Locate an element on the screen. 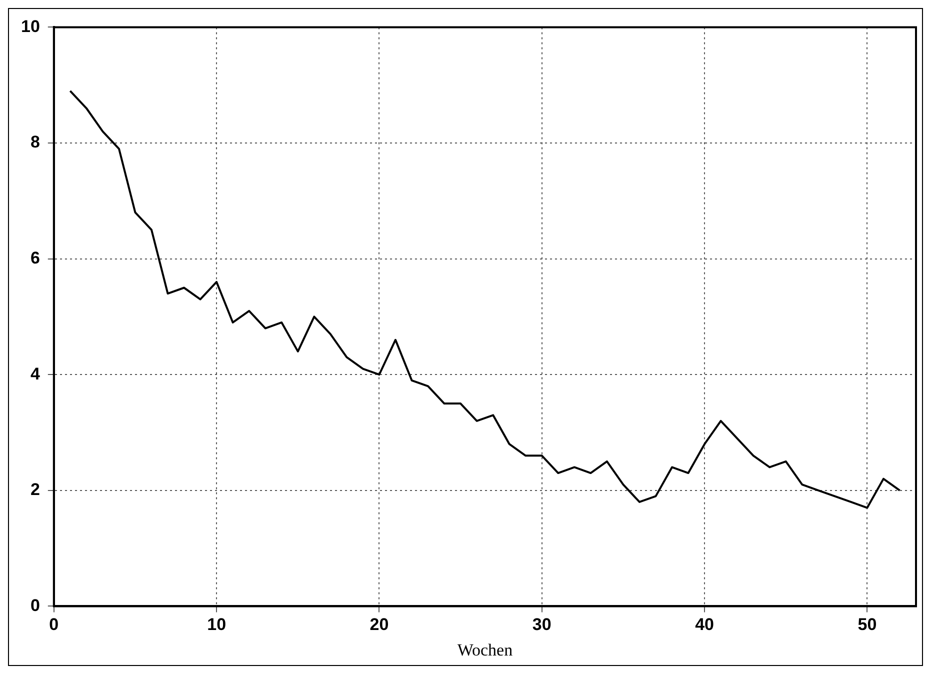 This screenshot has height=674, width=931. y-tick-label: 2 is located at coordinates (35, 490).